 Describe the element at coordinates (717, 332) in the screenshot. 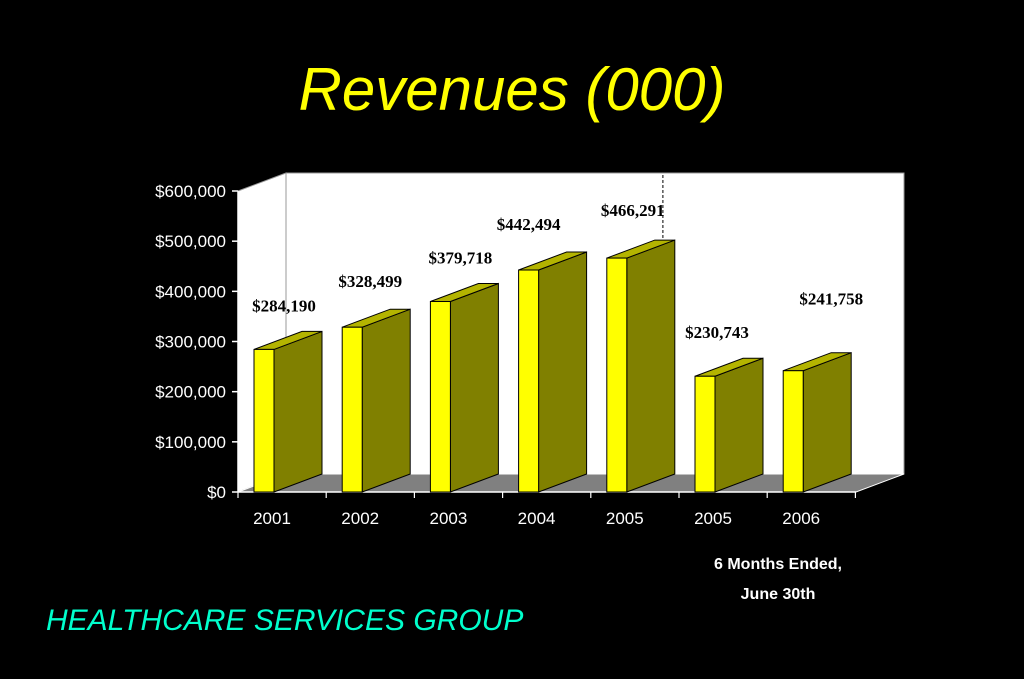

I see `data-label-5: $230,743` at that location.